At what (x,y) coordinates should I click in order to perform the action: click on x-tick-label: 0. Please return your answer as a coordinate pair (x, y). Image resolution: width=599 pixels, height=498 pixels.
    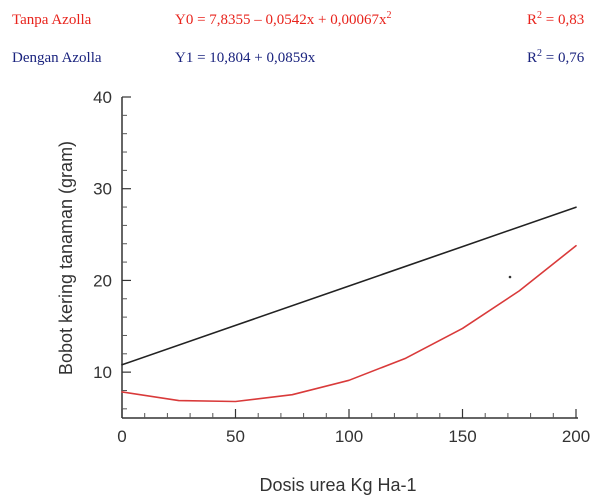
    Looking at the image, I should click on (121, 436).